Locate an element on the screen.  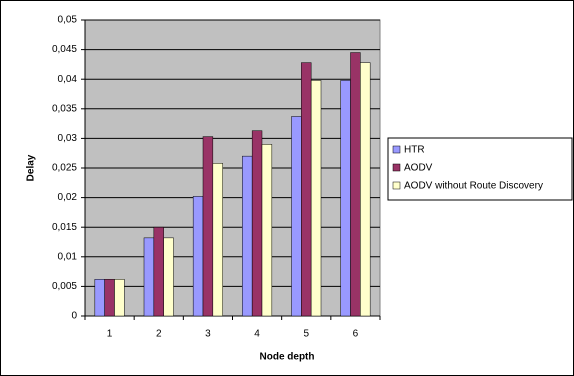
y-tick-label: 0,015 is located at coordinates (64, 227).